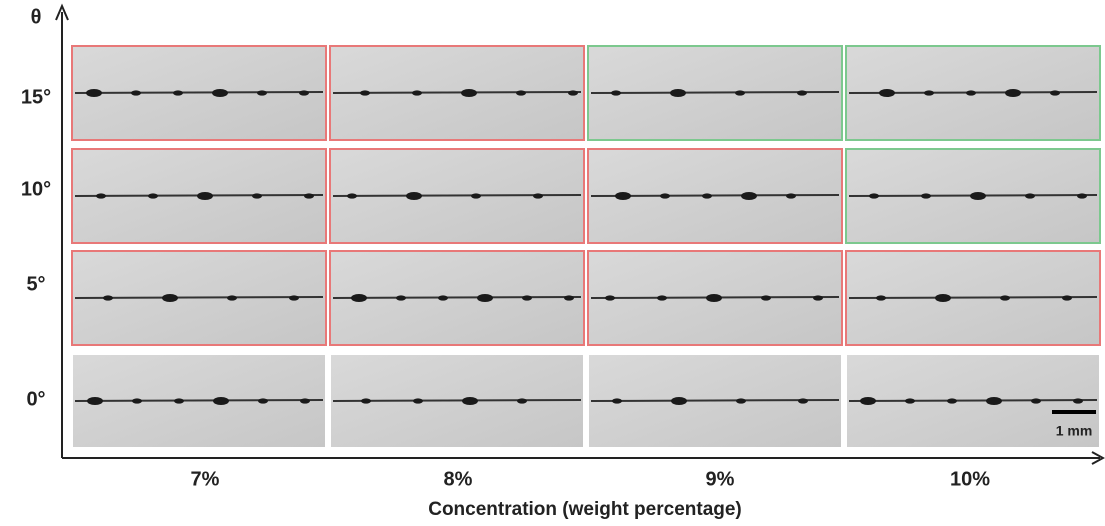 The image size is (1105, 526). What do you see at coordinates (205, 479) in the screenshot?
I see `column-label: 7%` at bounding box center [205, 479].